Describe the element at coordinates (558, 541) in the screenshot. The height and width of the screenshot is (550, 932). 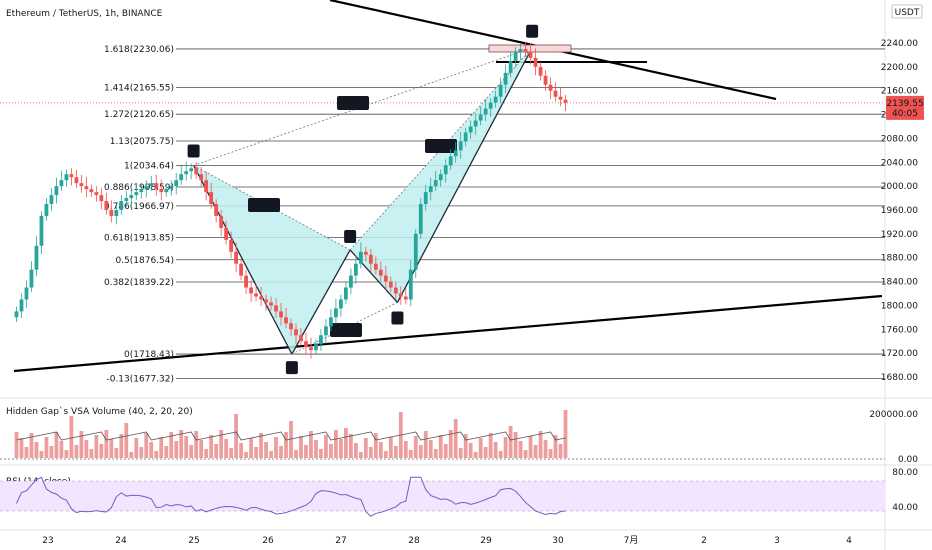
I see `time-axis-label: 30` at that location.